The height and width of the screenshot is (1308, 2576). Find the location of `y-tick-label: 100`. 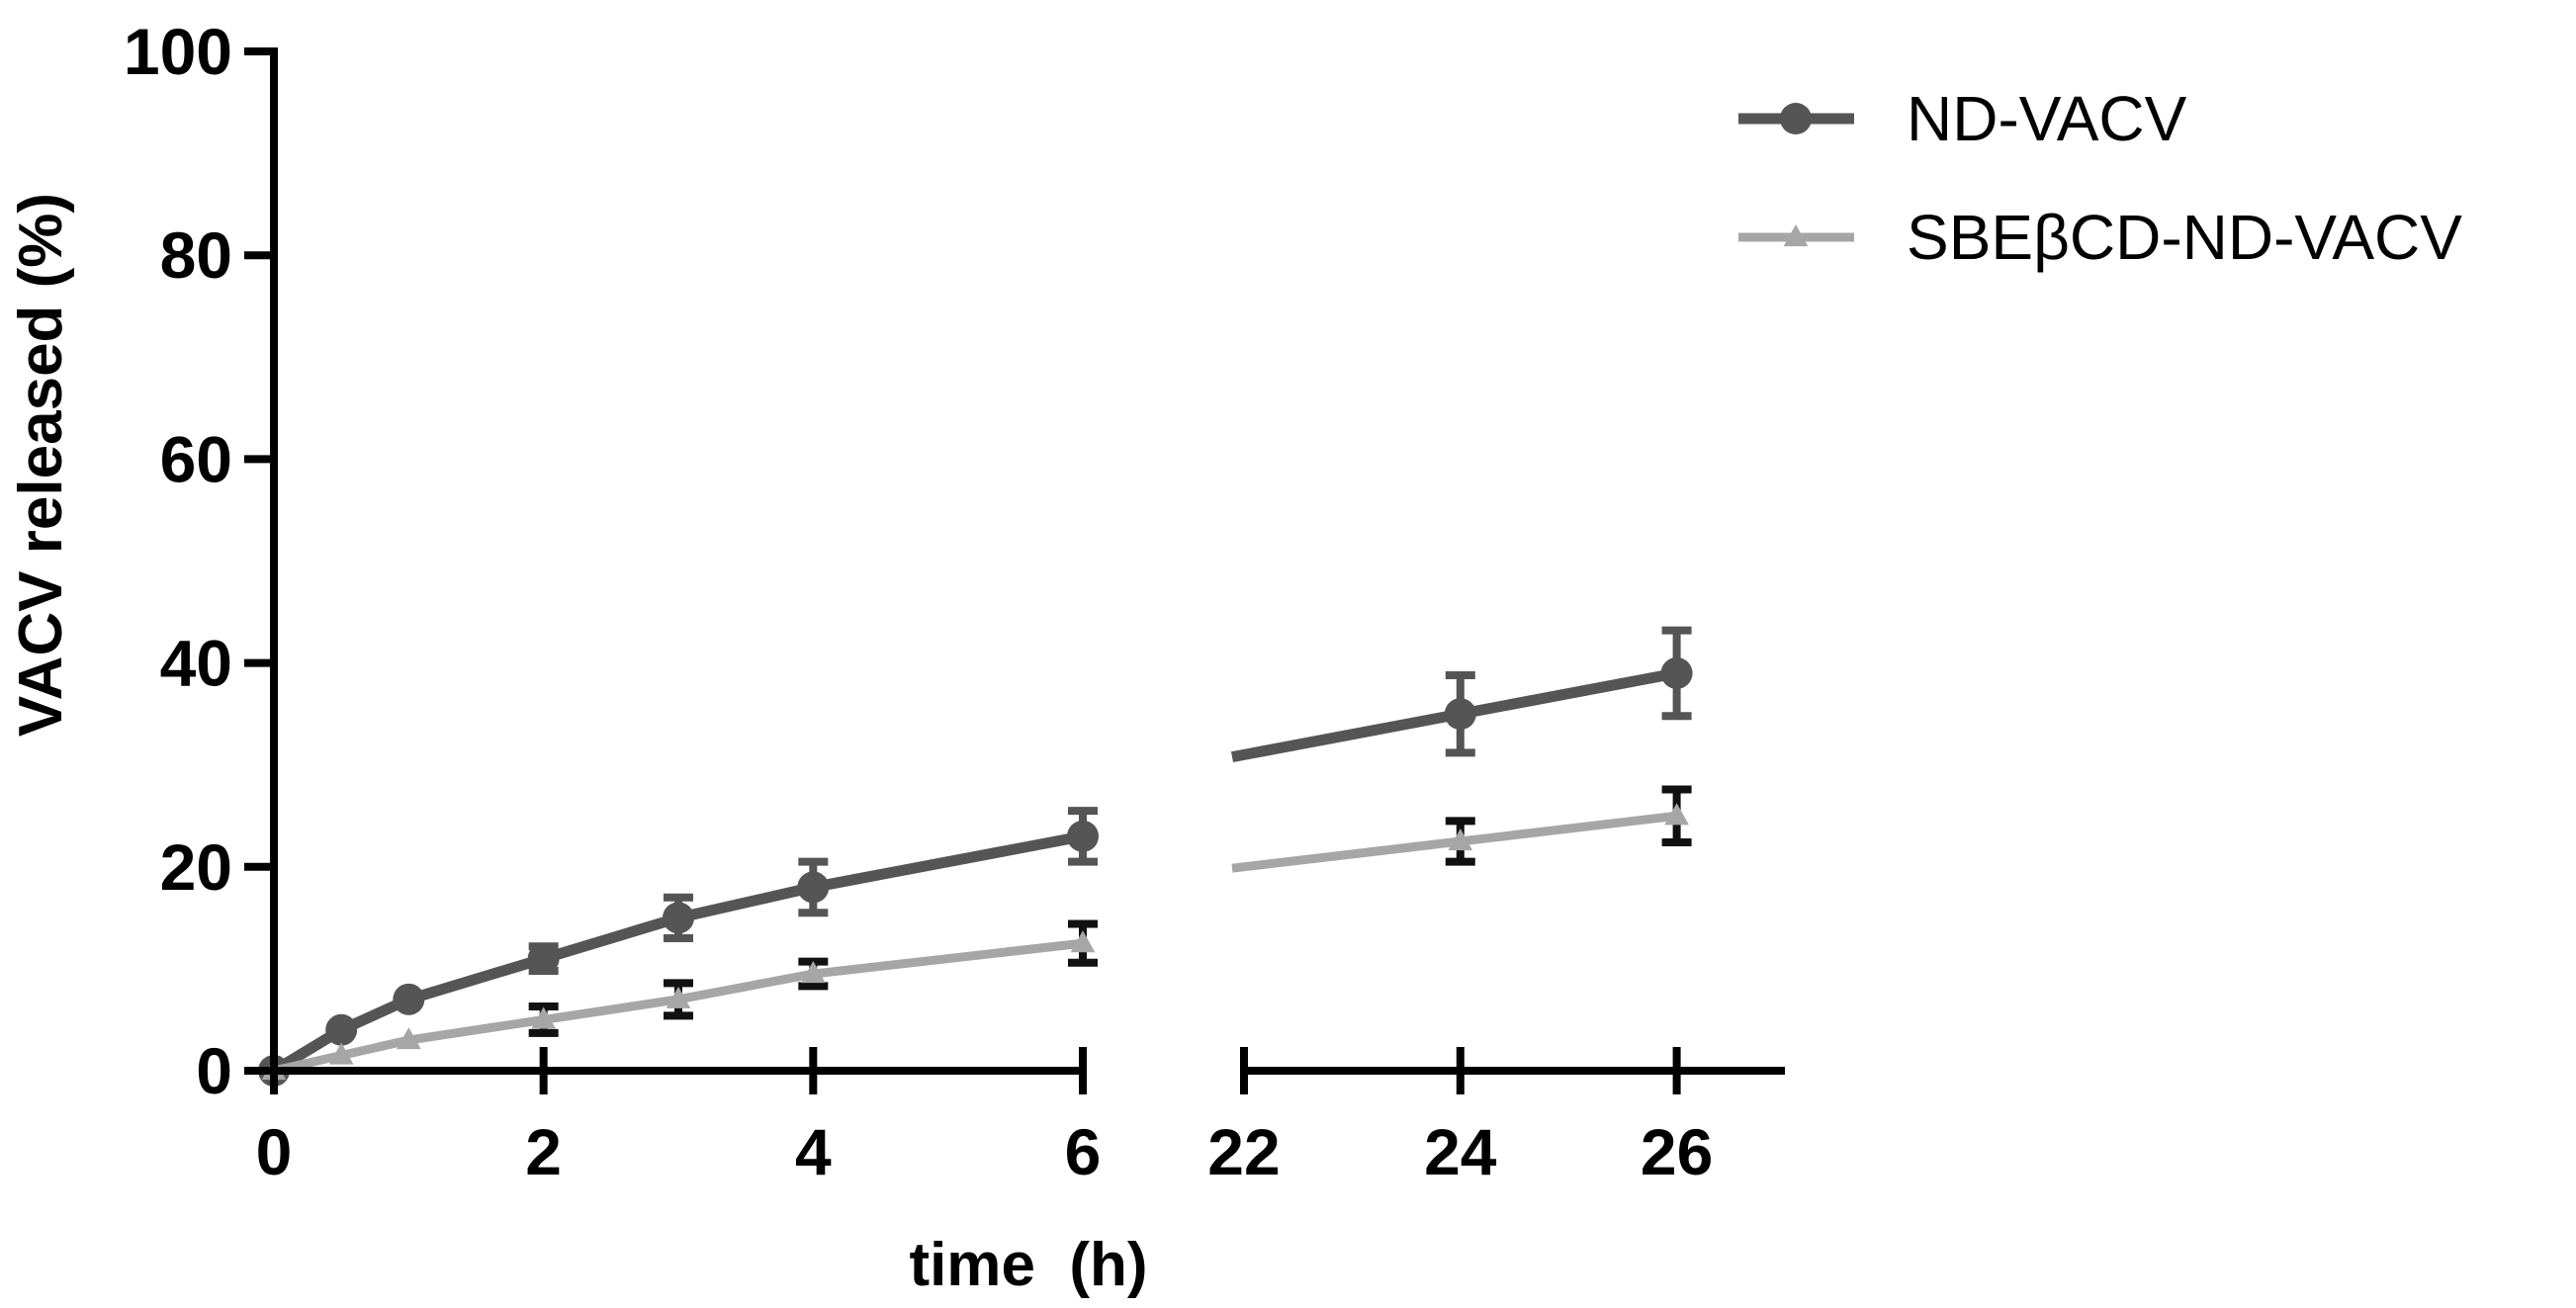

y-tick-label: 100 is located at coordinates (178, 52).